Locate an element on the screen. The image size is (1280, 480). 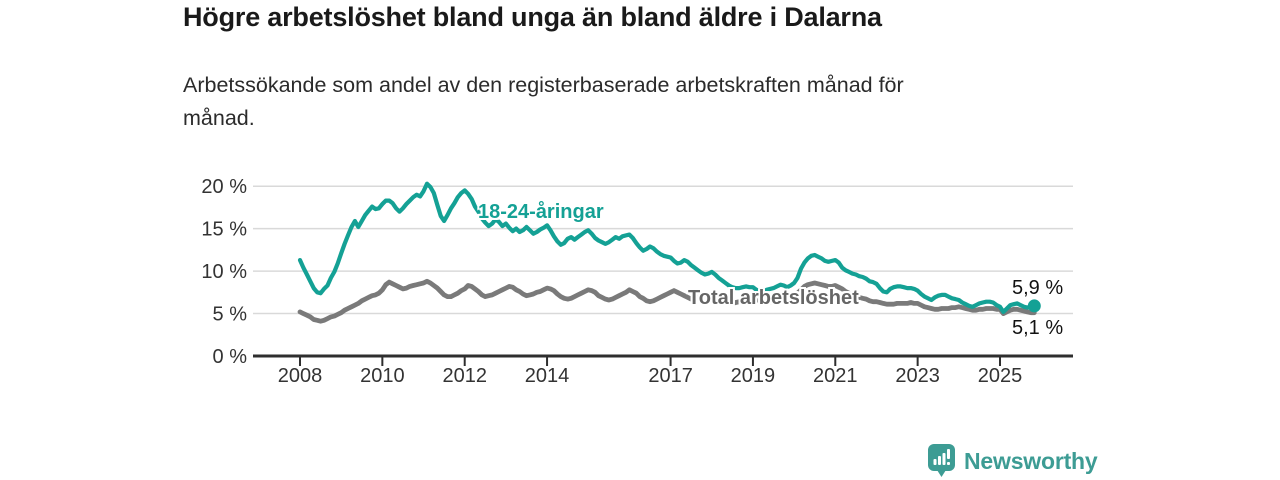
x-axis-tick-label: 2025 is located at coordinates (1000, 376).